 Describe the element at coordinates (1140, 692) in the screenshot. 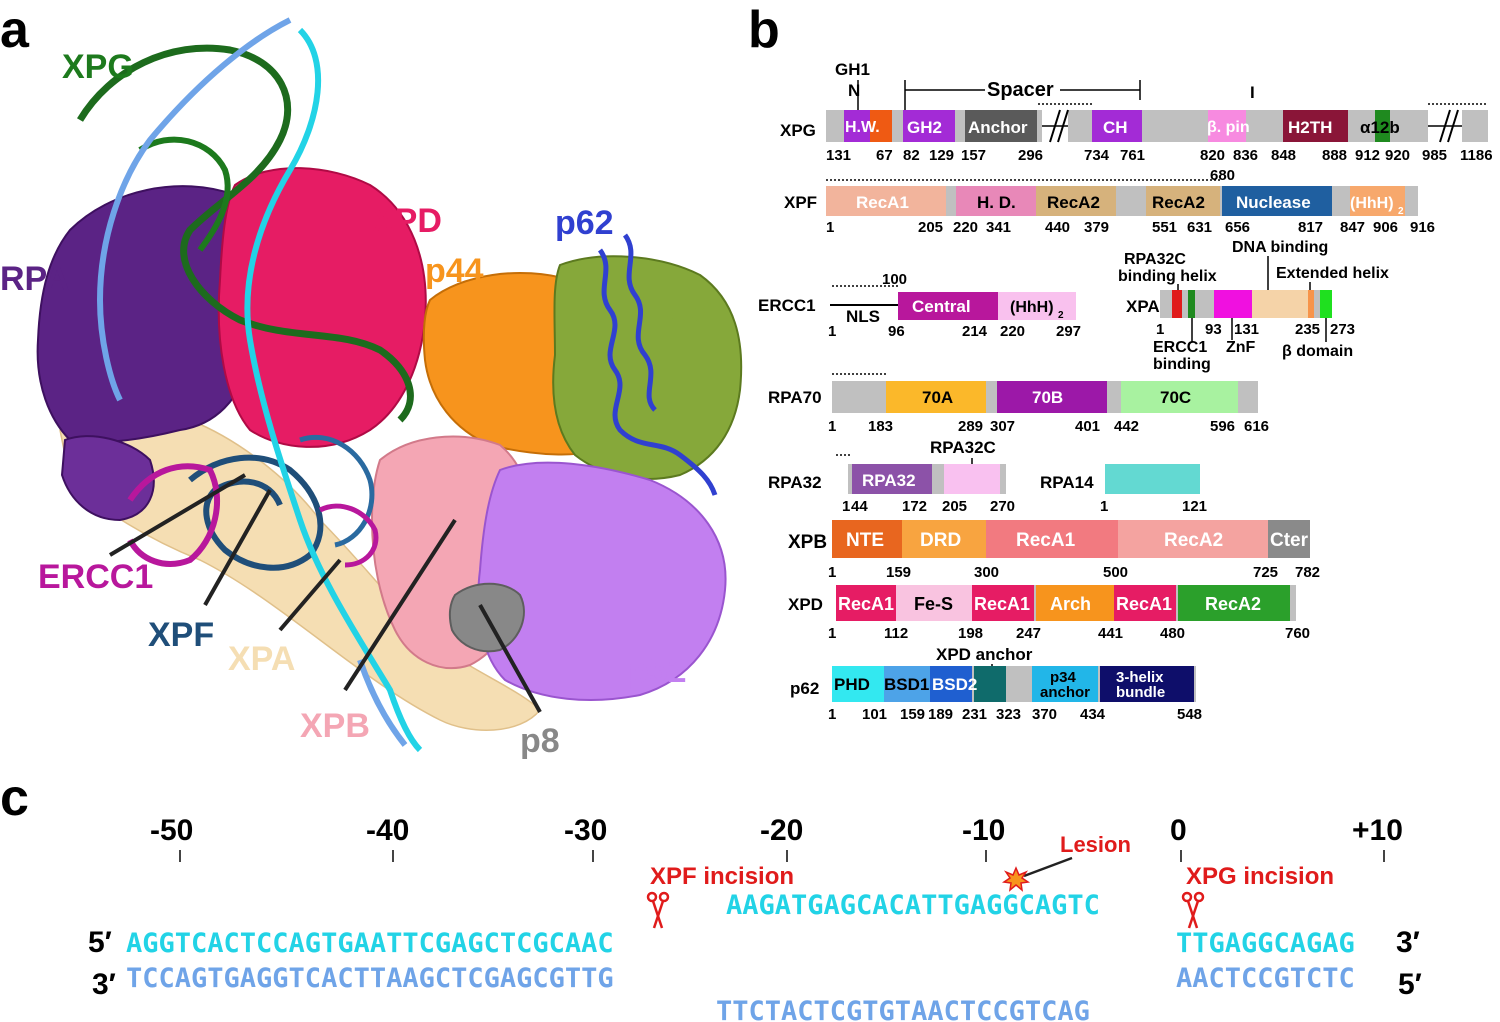

I see `p62-label-bundle: bundle` at that location.